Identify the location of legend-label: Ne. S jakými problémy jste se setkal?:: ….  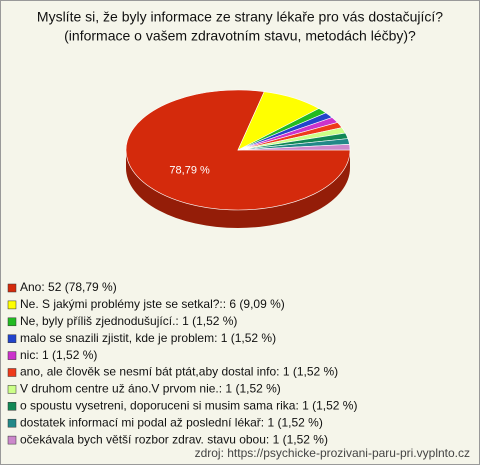
(152, 304).